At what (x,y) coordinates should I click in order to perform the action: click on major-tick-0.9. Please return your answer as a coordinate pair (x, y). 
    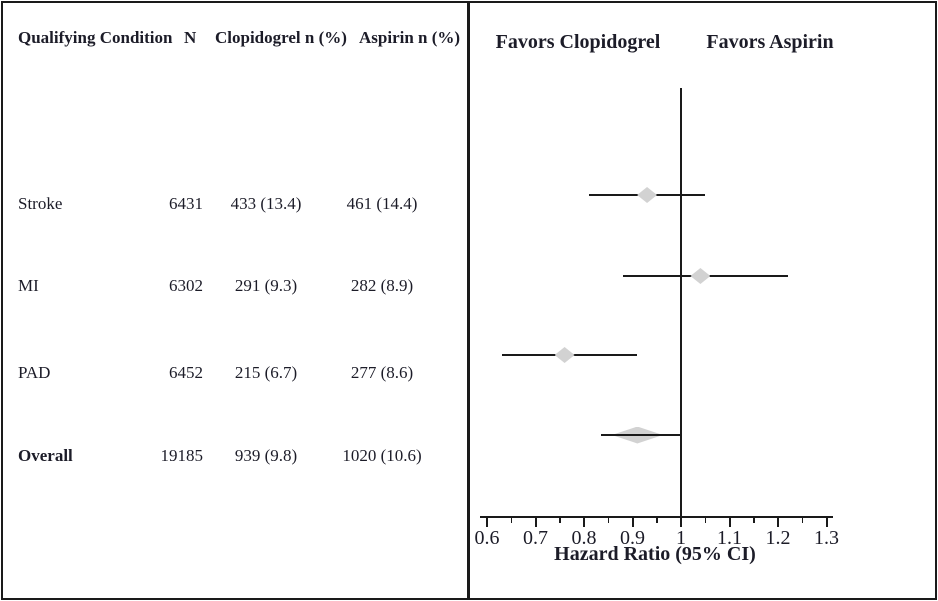
    Looking at the image, I should click on (632, 521).